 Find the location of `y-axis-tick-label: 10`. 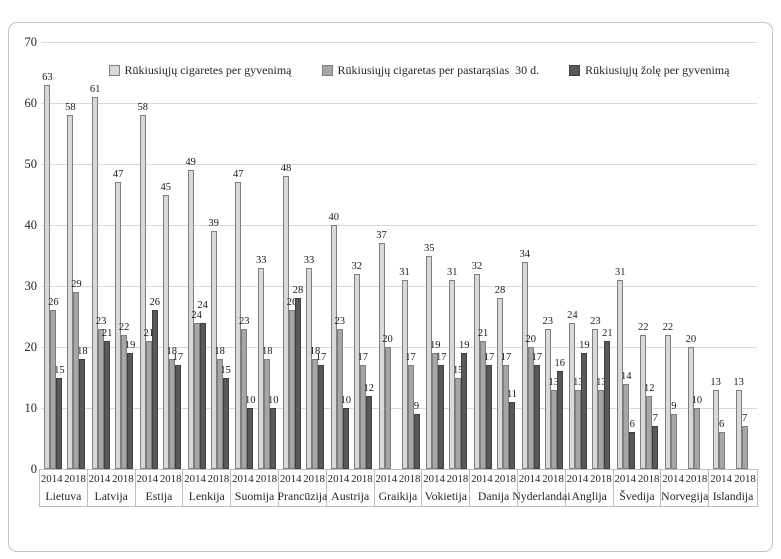

y-axis-tick-label: 10 is located at coordinates (31, 408).